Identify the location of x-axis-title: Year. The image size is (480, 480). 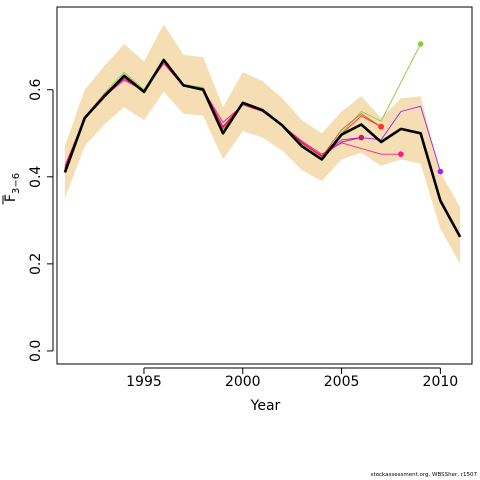
(265, 406).